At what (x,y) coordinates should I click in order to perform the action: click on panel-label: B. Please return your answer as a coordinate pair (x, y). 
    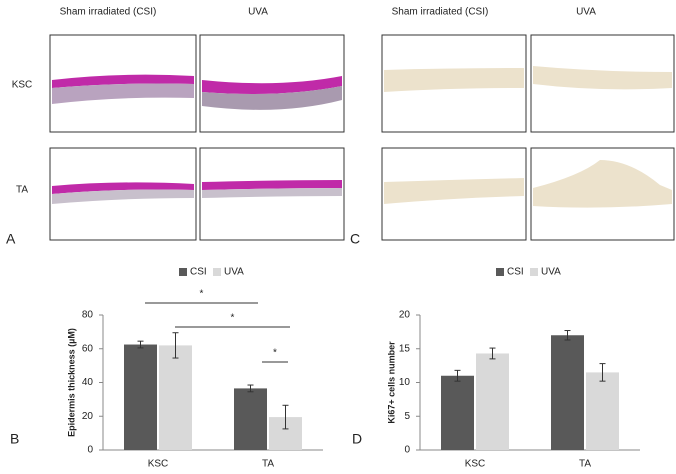
    Looking at the image, I should click on (14, 439).